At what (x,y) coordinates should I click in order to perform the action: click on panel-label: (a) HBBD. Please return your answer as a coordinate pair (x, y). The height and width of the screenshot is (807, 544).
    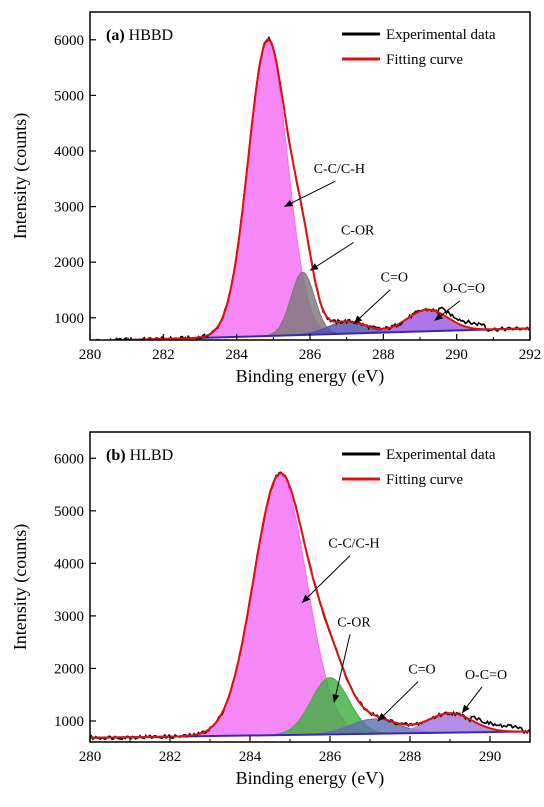
    Looking at the image, I should click on (139, 35).